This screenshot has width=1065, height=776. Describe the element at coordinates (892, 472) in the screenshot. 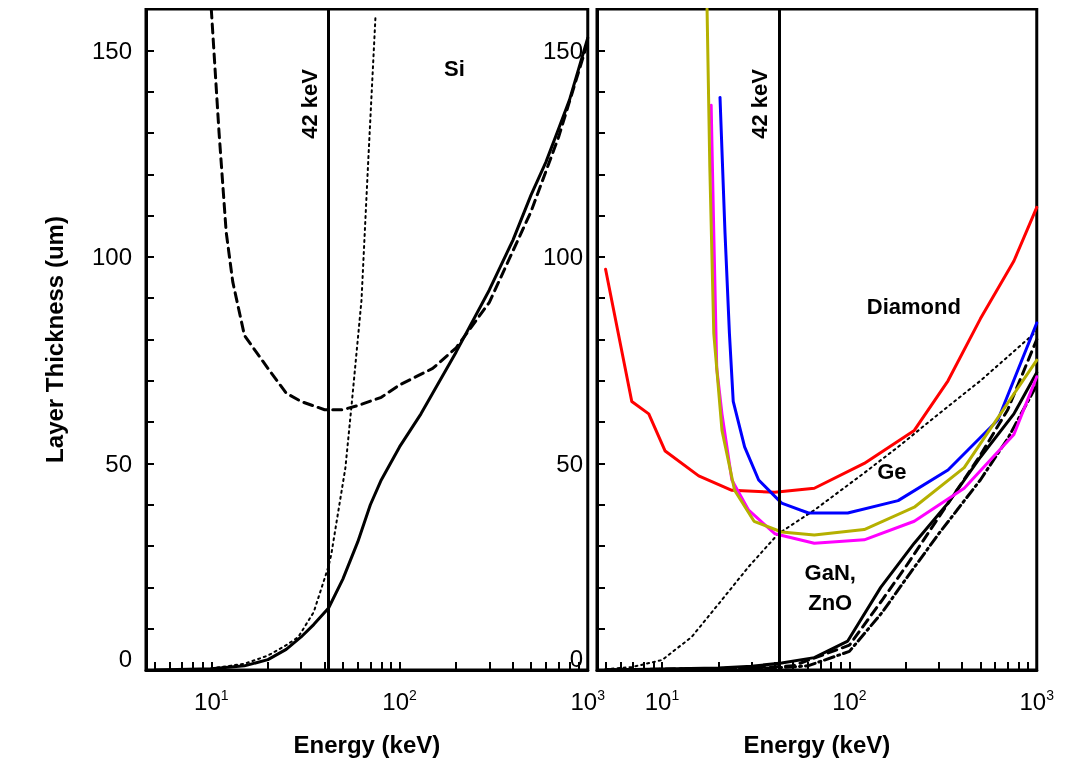

I see `annotation: Ge` at that location.